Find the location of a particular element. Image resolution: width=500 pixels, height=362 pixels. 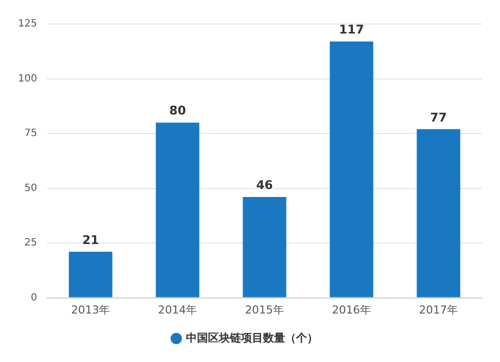

data-label: 46 is located at coordinates (264, 185).